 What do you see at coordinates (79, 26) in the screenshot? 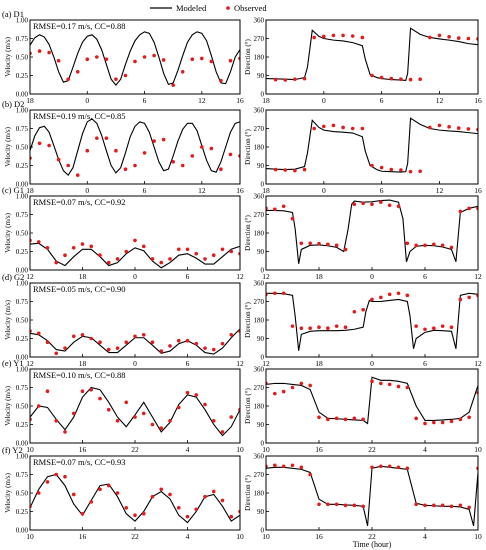
I see `metrics-text: RMSE=0.17 m/s, CC=0.88` at bounding box center [79, 26].